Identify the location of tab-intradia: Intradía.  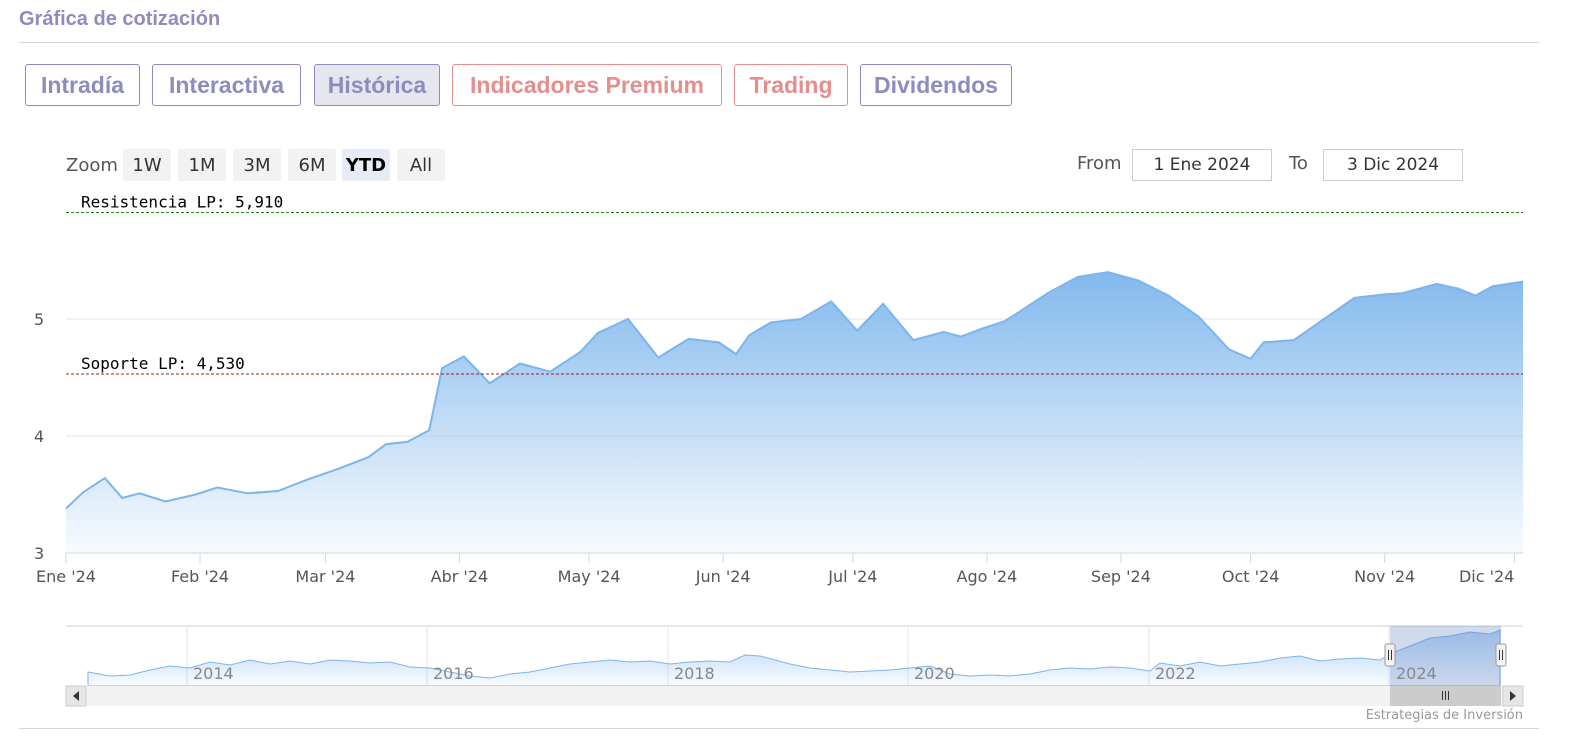
(82, 85).